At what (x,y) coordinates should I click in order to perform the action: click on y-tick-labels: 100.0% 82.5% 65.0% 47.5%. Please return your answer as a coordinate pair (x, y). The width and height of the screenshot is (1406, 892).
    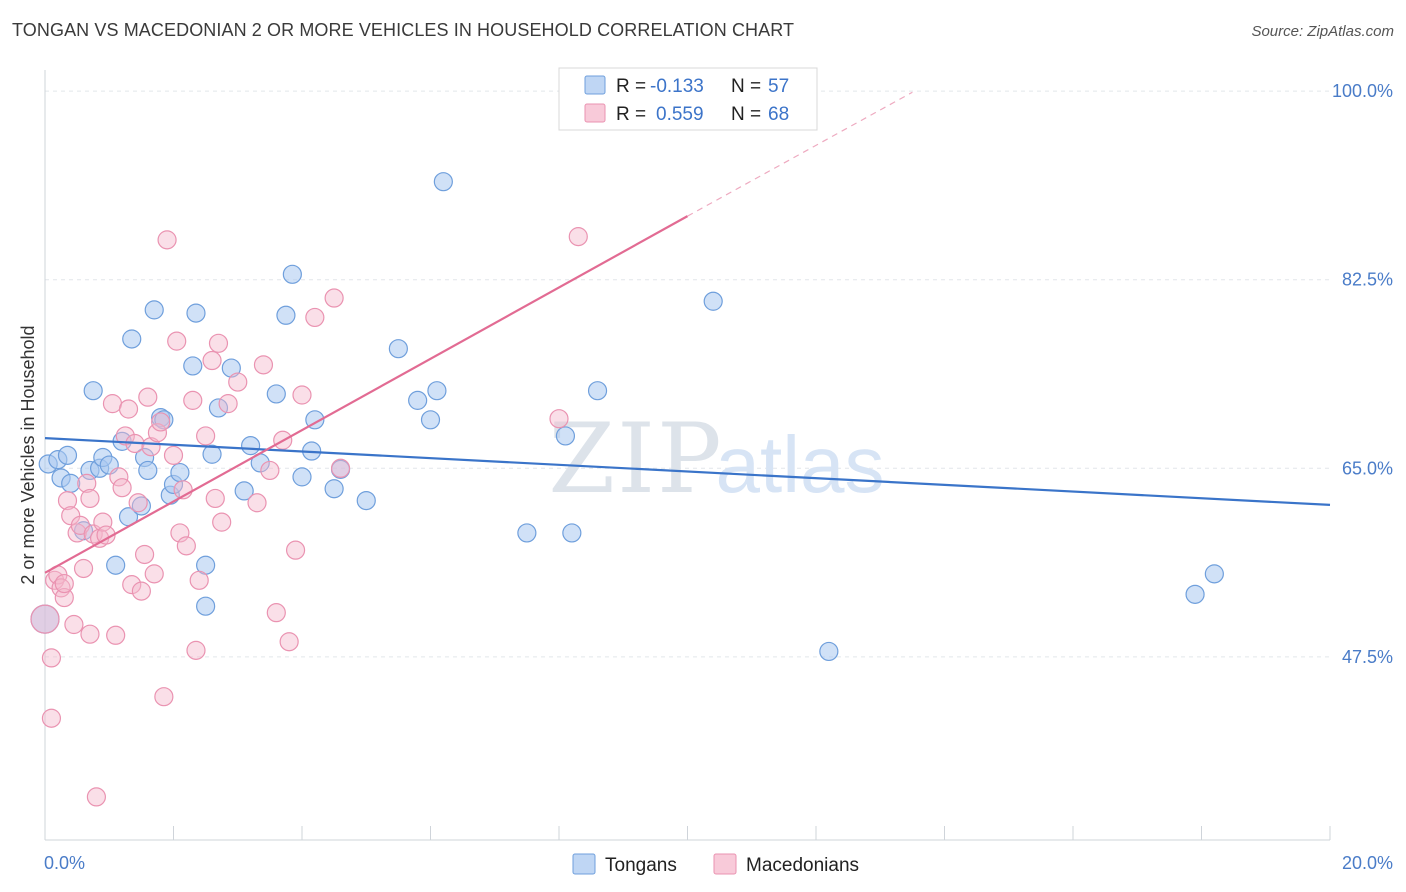
    Looking at the image, I should click on (1362, 374).